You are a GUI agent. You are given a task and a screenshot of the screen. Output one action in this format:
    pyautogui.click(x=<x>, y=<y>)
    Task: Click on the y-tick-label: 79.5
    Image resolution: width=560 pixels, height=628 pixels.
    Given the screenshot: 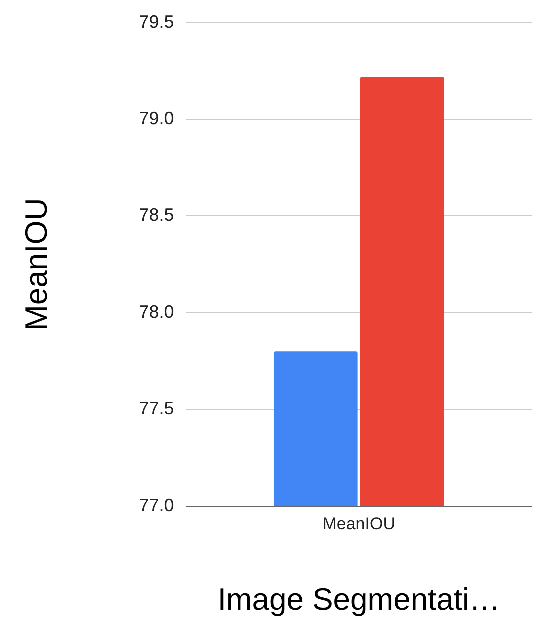 What is the action you would take?
    pyautogui.click(x=156, y=22)
    